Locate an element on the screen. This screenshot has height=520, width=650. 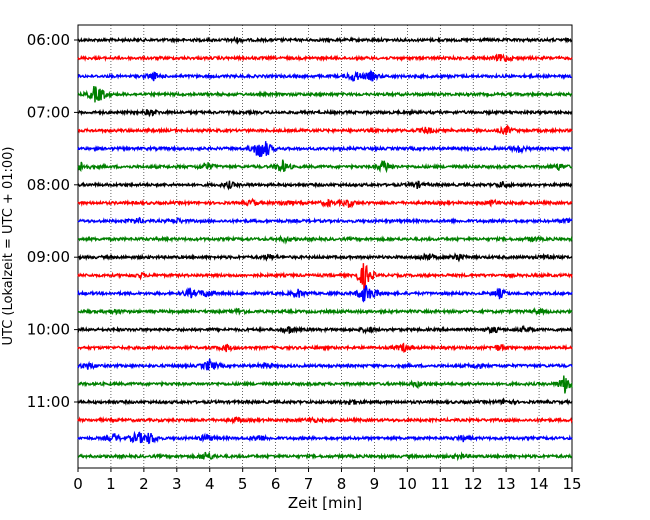
x-tick-label: 14 is located at coordinates (539, 484).